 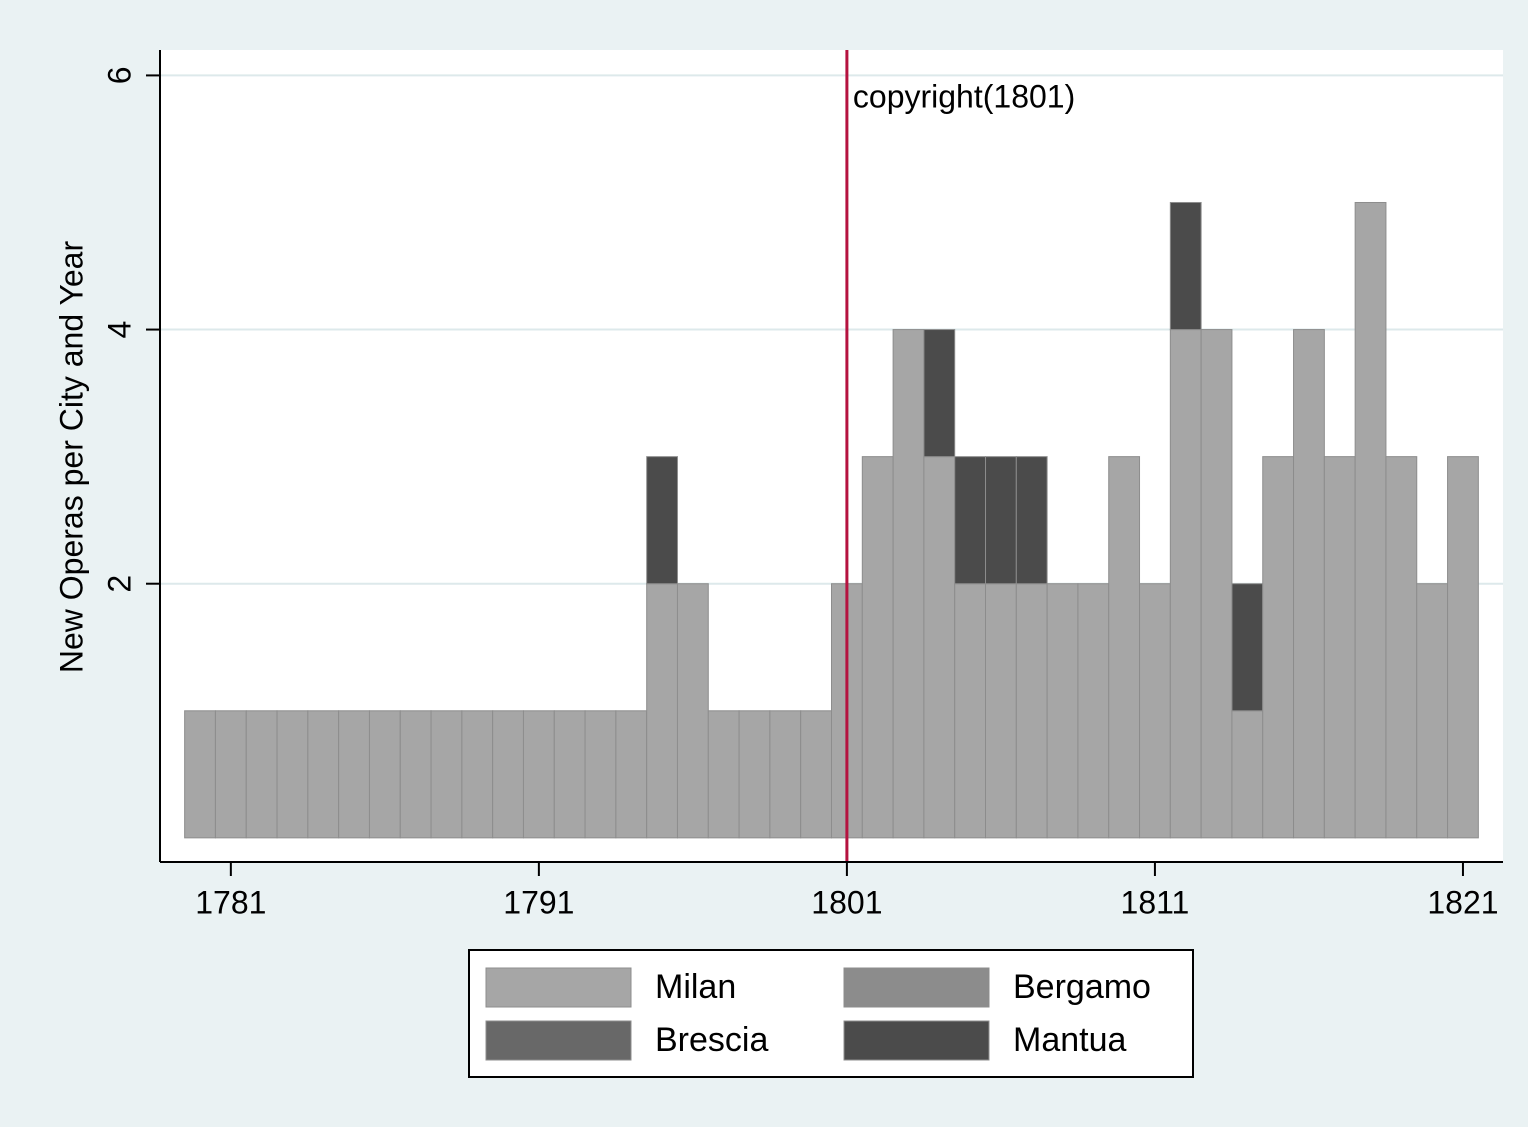 I want to click on legend-label: Milan, so click(x=695, y=987).